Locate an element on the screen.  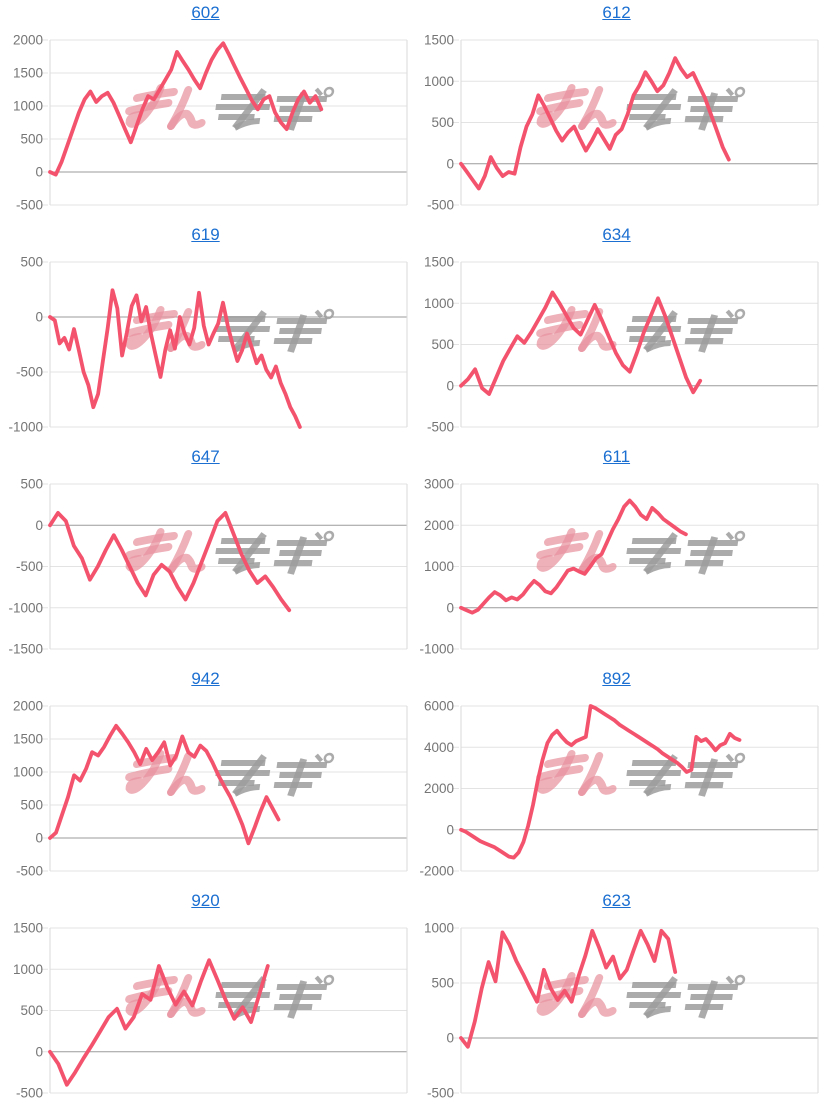
chart-title-wrap: 619 is located at coordinates (205, 235).